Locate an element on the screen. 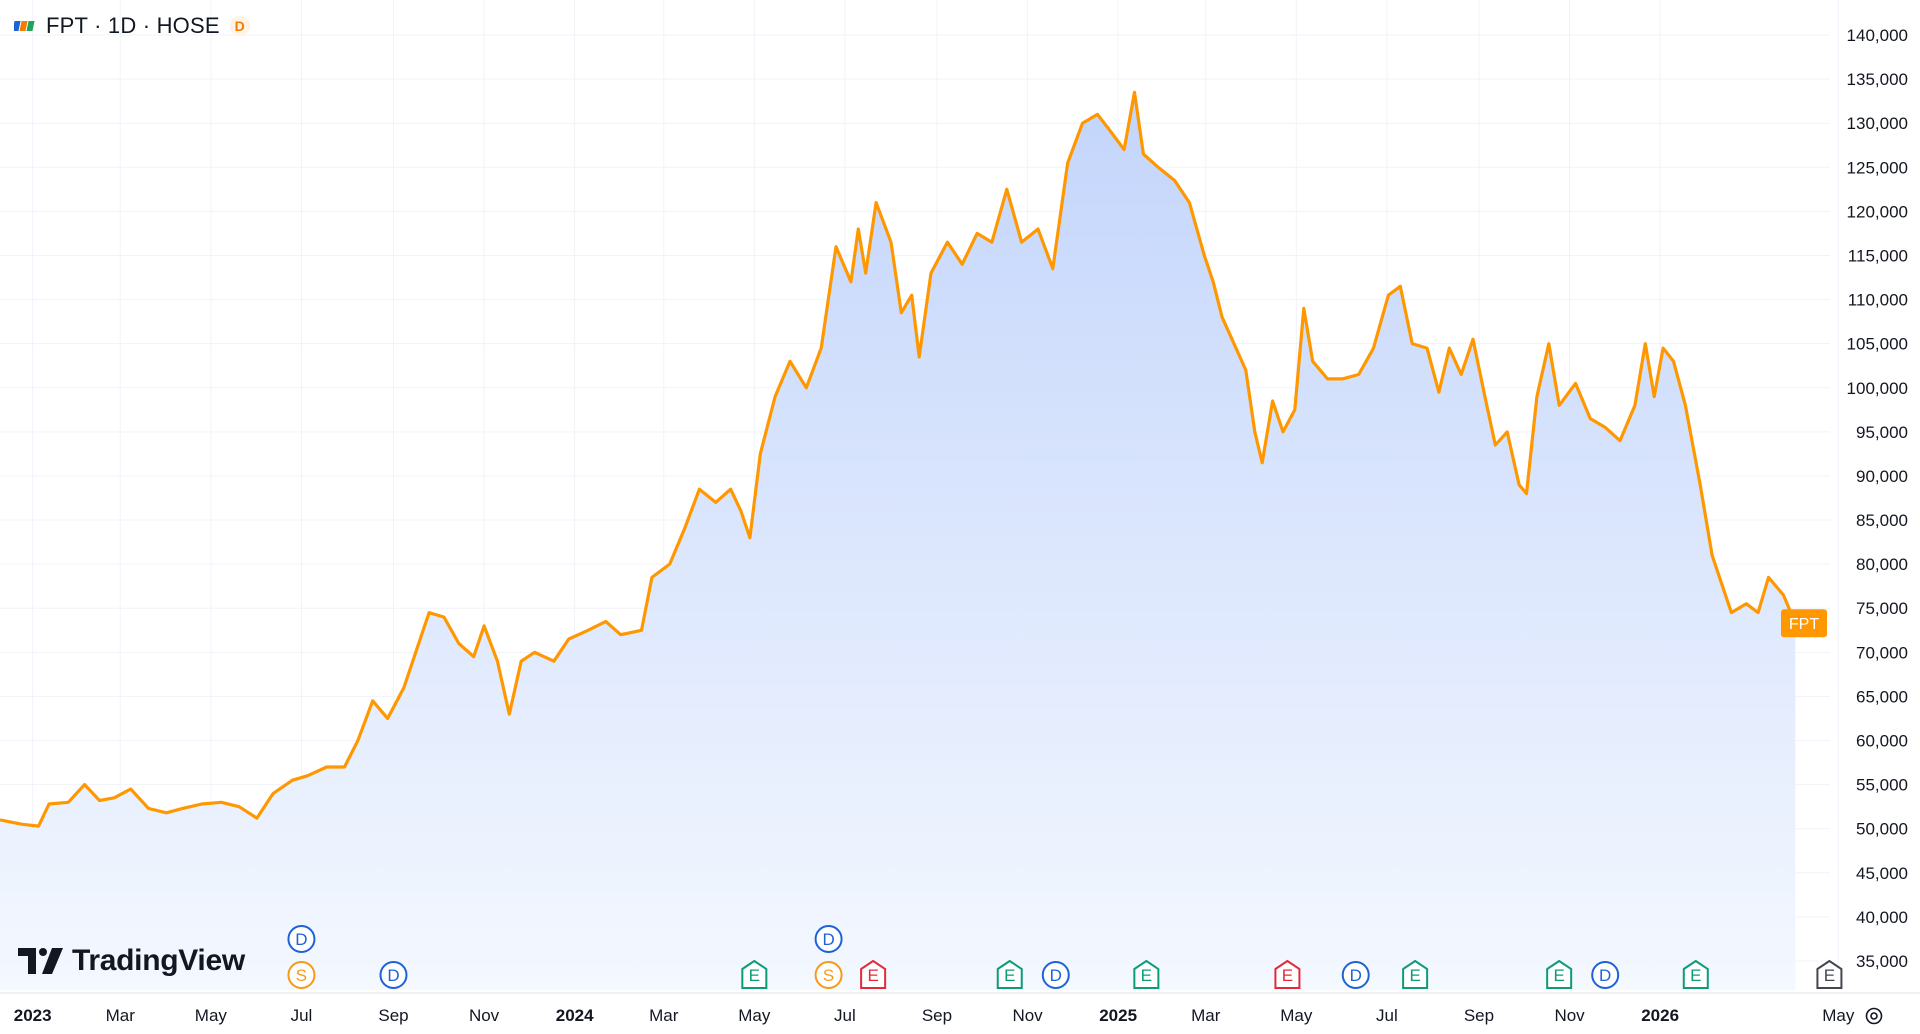 The image size is (1920, 1034). y-tick-label: 130,000 is located at coordinates (1877, 123).